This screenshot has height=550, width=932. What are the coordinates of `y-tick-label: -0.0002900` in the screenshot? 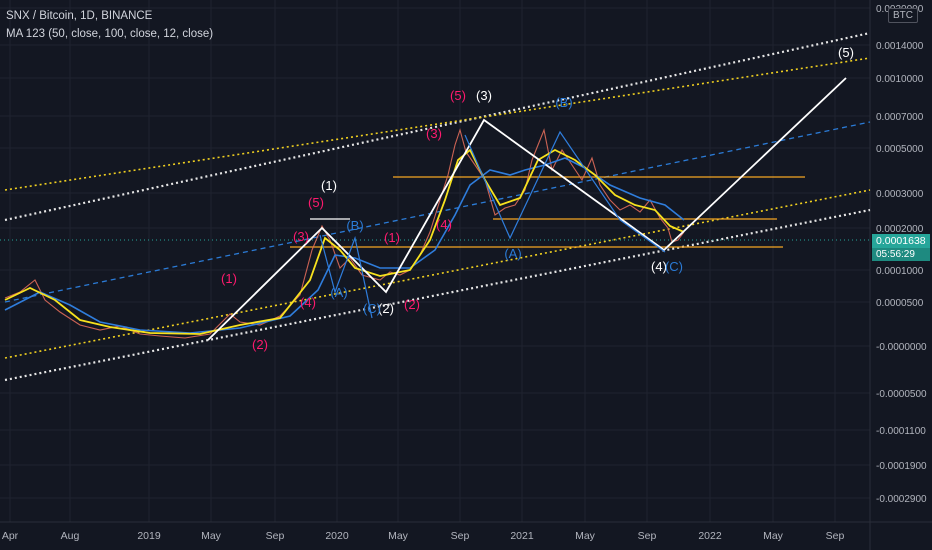 It's located at (901, 499).